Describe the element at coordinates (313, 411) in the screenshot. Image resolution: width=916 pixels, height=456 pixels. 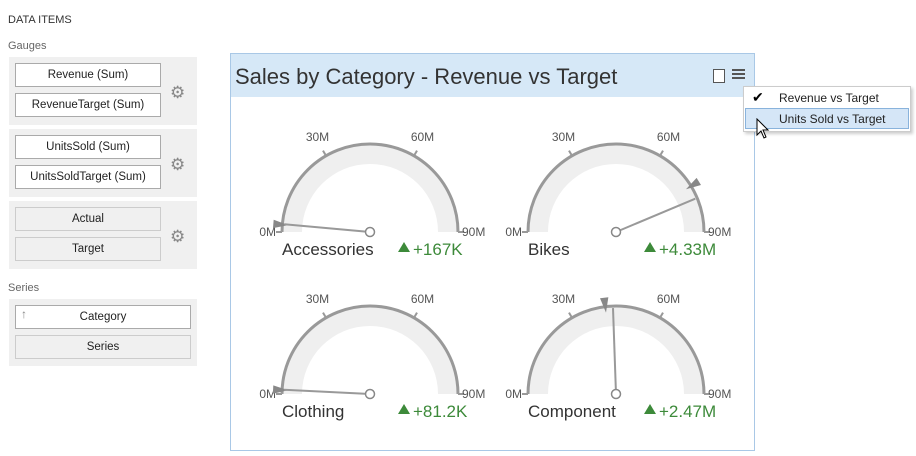
I see `gauge-name: Clothing` at that location.